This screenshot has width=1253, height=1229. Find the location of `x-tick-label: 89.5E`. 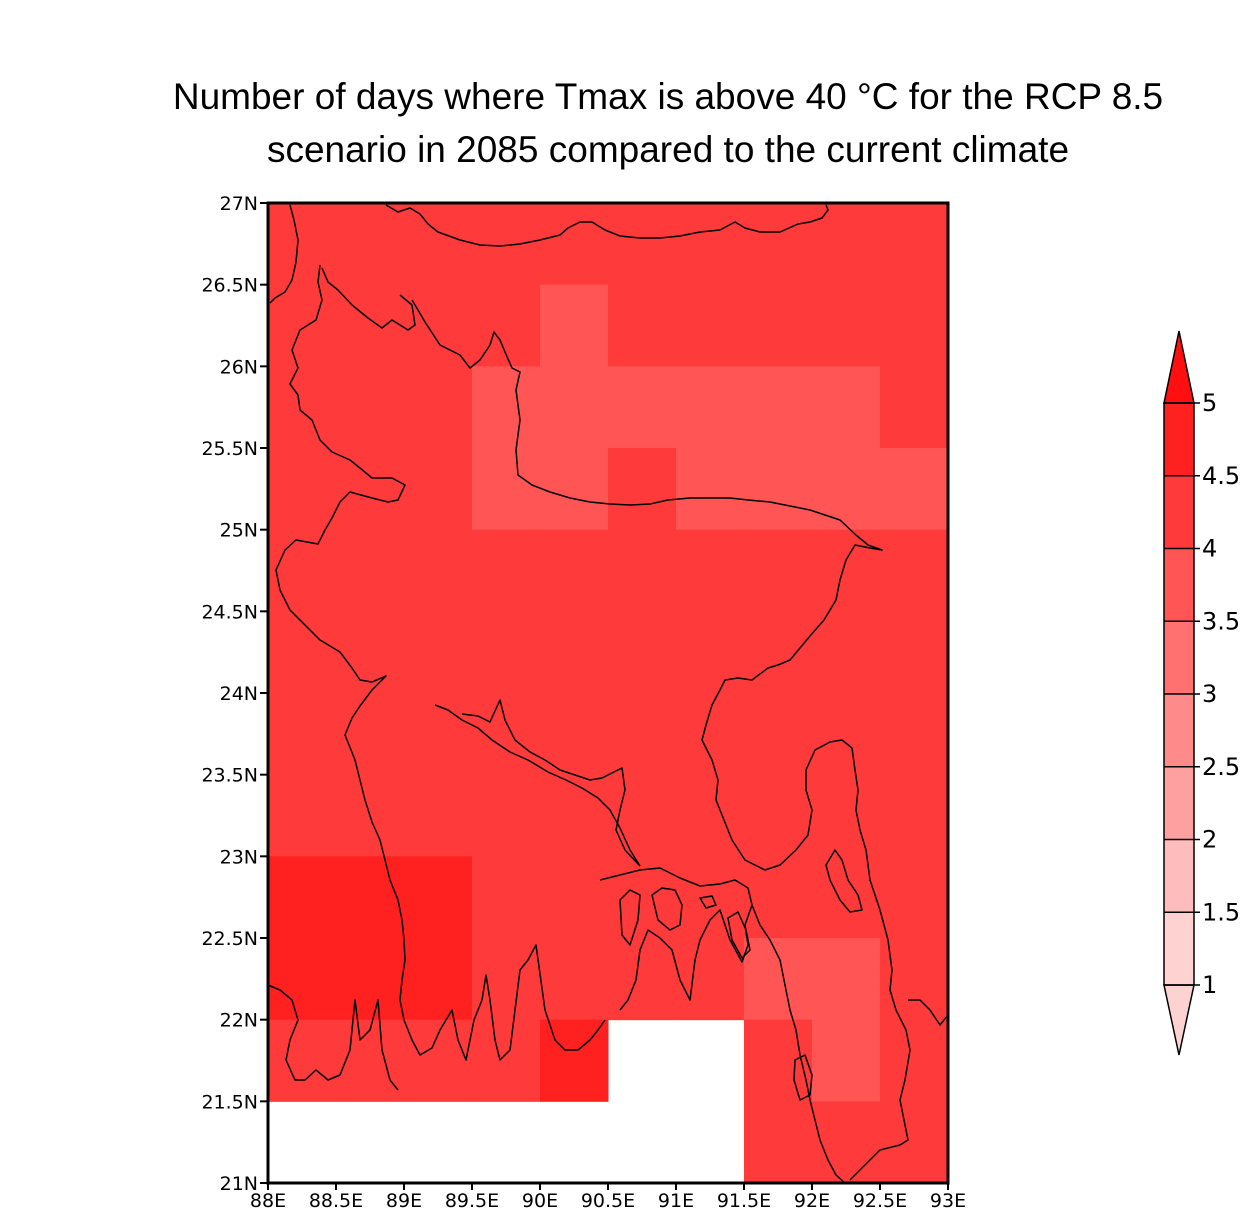

x-tick-label: 89.5E is located at coordinates (472, 1201).